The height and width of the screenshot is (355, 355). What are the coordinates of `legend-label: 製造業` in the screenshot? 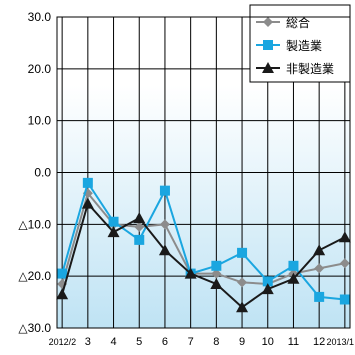 It's located at (304, 46).